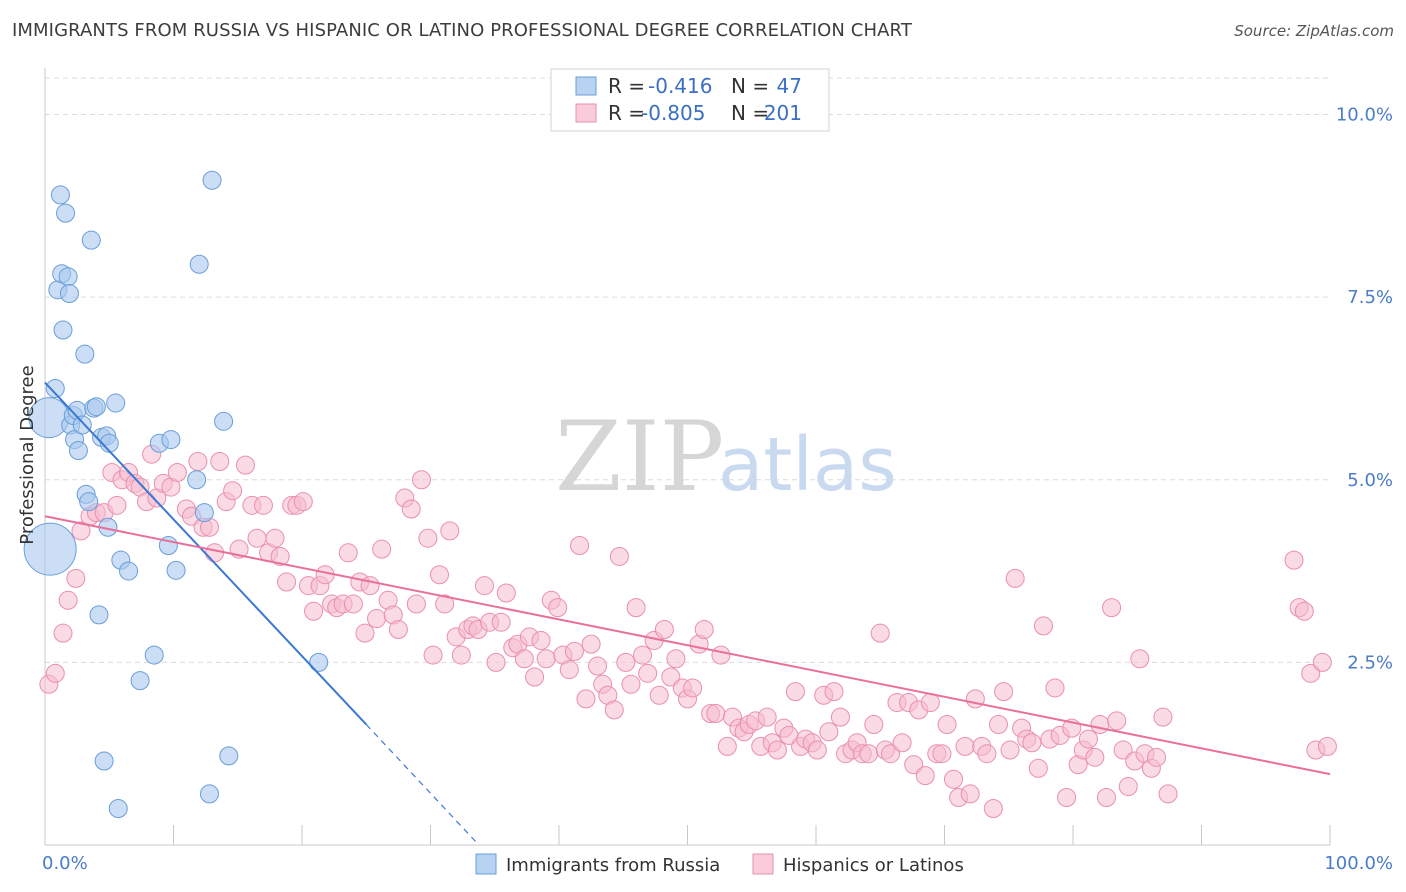 The height and width of the screenshot is (892, 1406). I want to click on y-axis-label: Professional Degree, so click(27, 454).